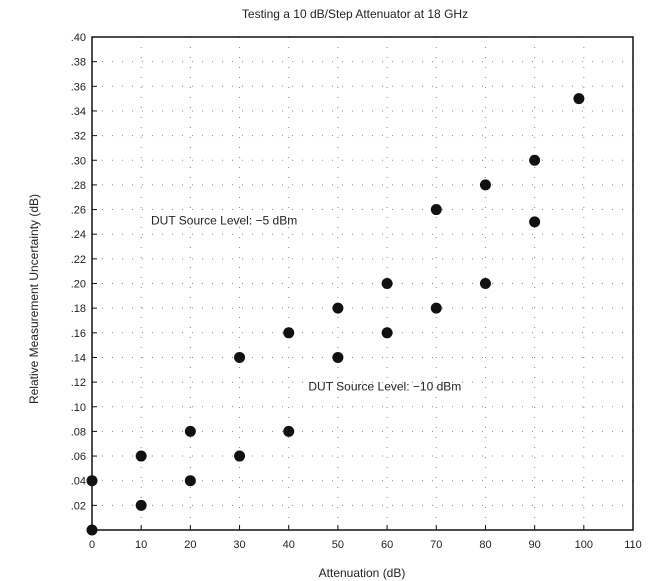 The width and height of the screenshot is (662, 581). What do you see at coordinates (362, 573) in the screenshot?
I see `x-axis-label: Attenuation (dB)` at bounding box center [362, 573].